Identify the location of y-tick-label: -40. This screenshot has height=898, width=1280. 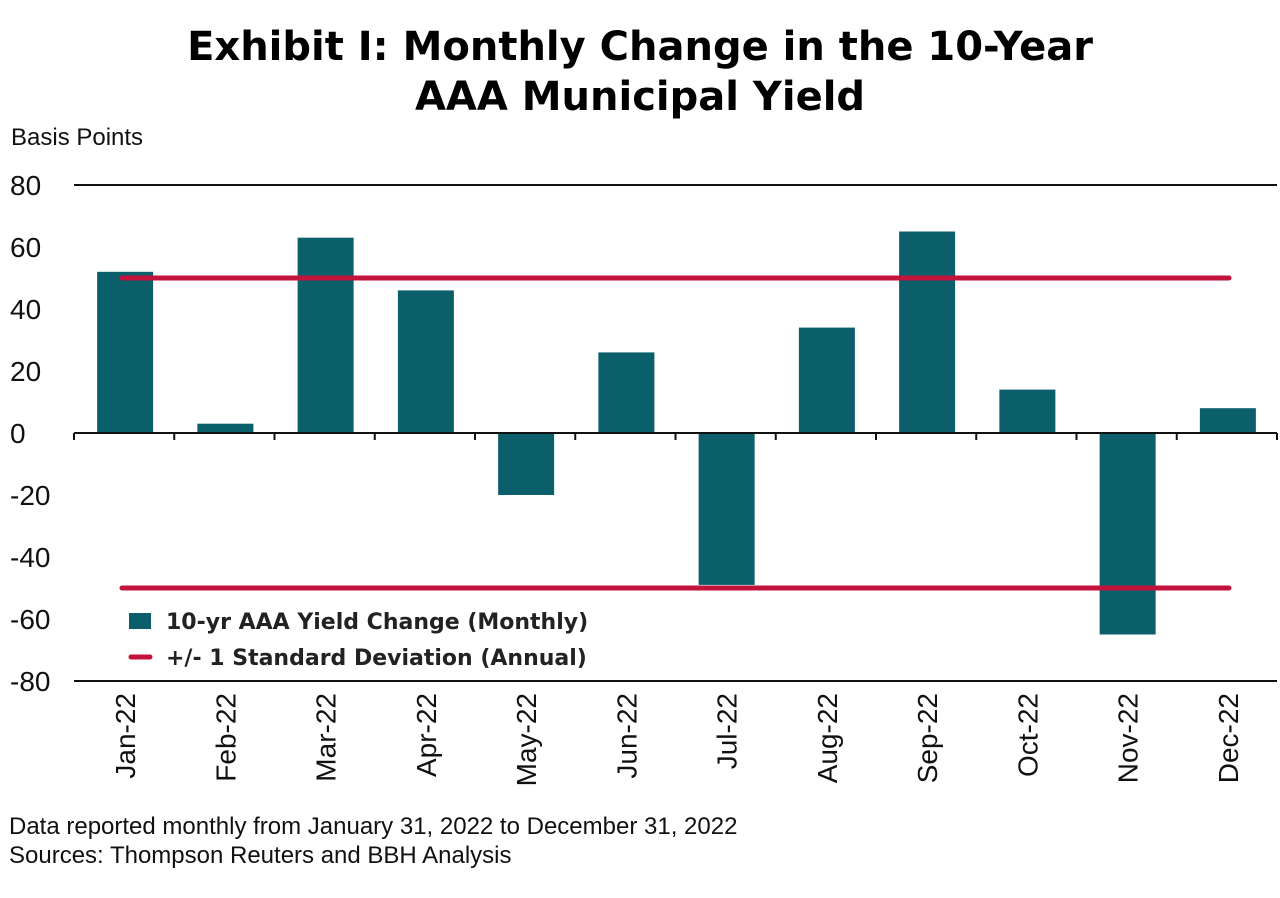
(30, 557).